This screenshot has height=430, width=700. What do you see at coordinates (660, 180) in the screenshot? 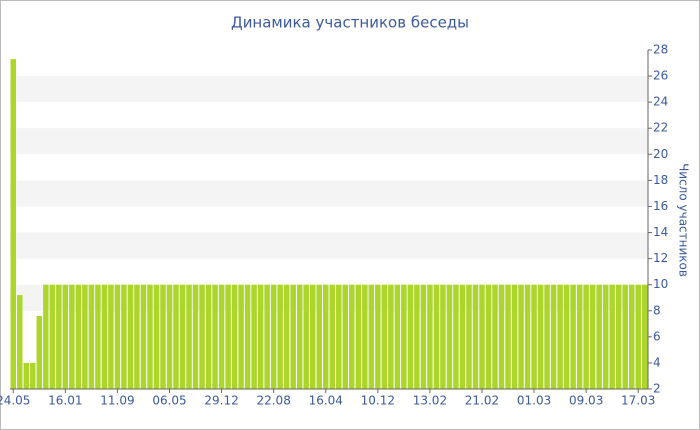
I see `y-tick-label: 18` at bounding box center [660, 180].